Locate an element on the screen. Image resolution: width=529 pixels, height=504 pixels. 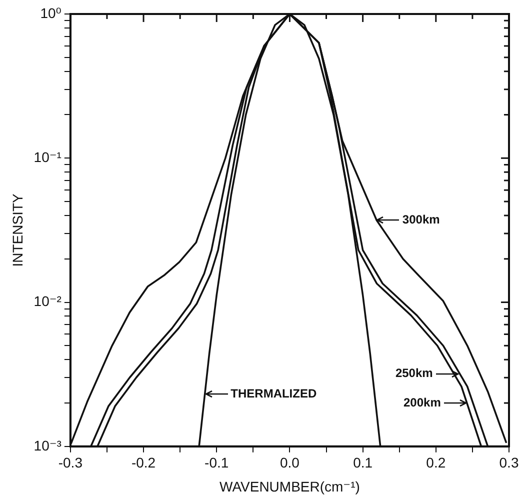
x-tick-label: -0.3 is located at coordinates (70, 462).